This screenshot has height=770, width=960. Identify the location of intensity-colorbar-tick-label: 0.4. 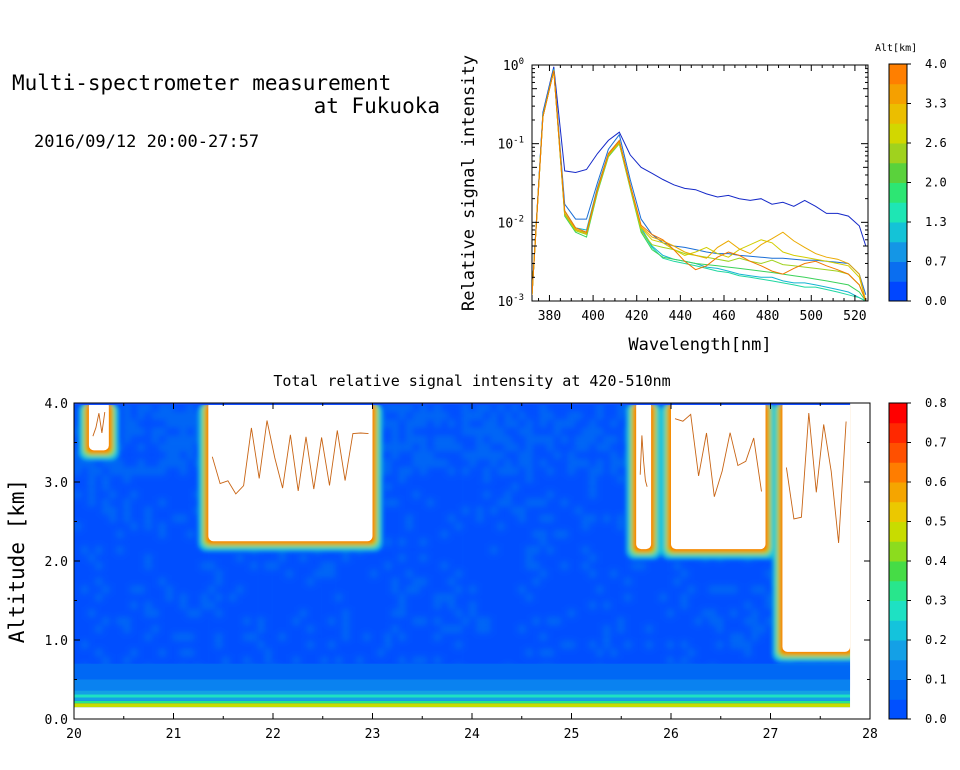
(936, 561).